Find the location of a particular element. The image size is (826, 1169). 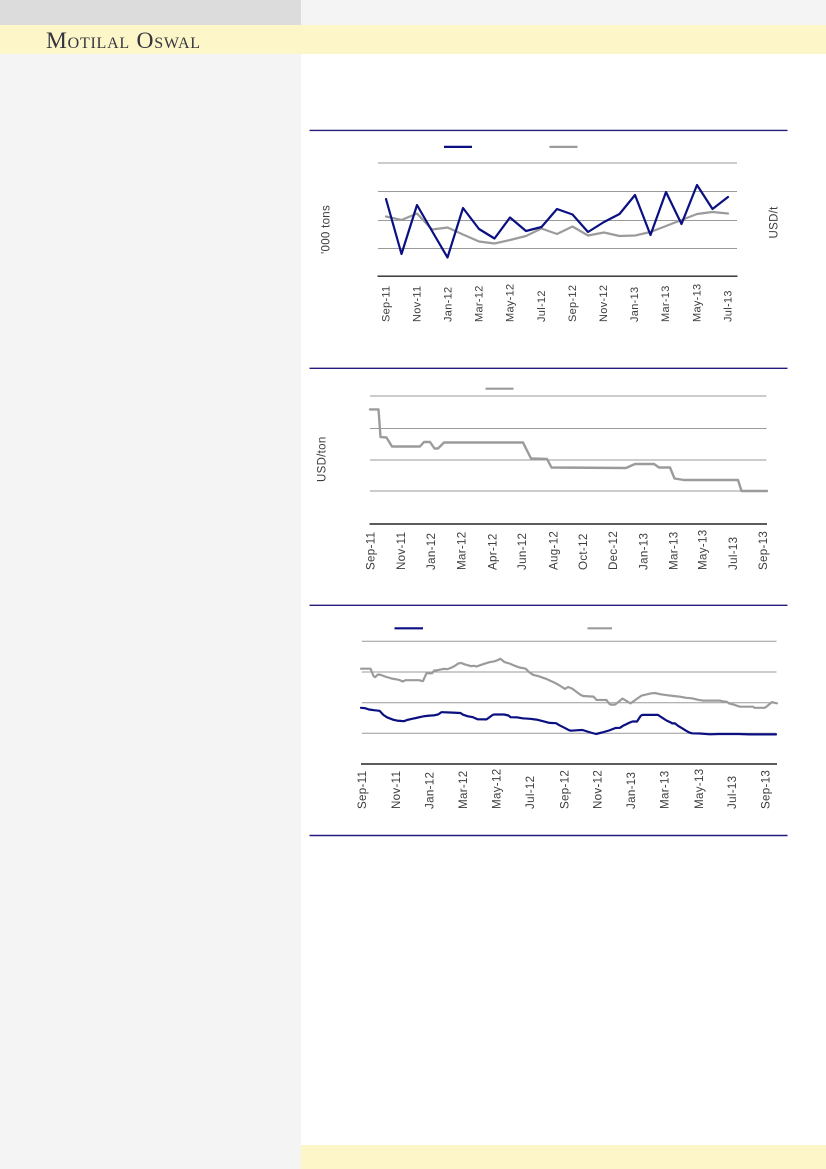

svg-text: Oct-12 is located at coordinates (583, 551).